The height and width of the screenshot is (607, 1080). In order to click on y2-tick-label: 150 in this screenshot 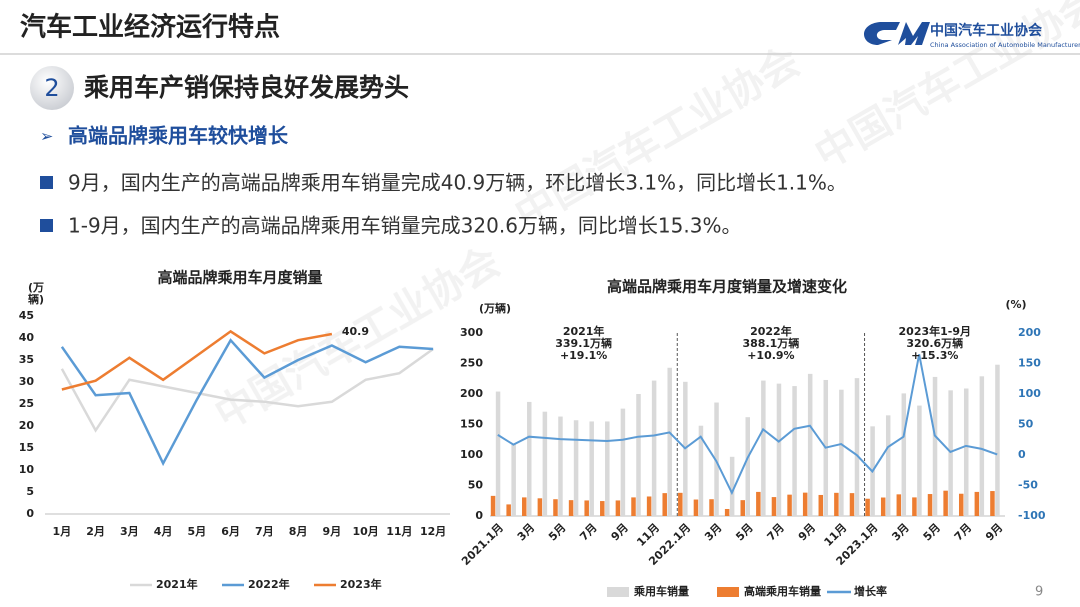, I will do `click(1029, 363)`.